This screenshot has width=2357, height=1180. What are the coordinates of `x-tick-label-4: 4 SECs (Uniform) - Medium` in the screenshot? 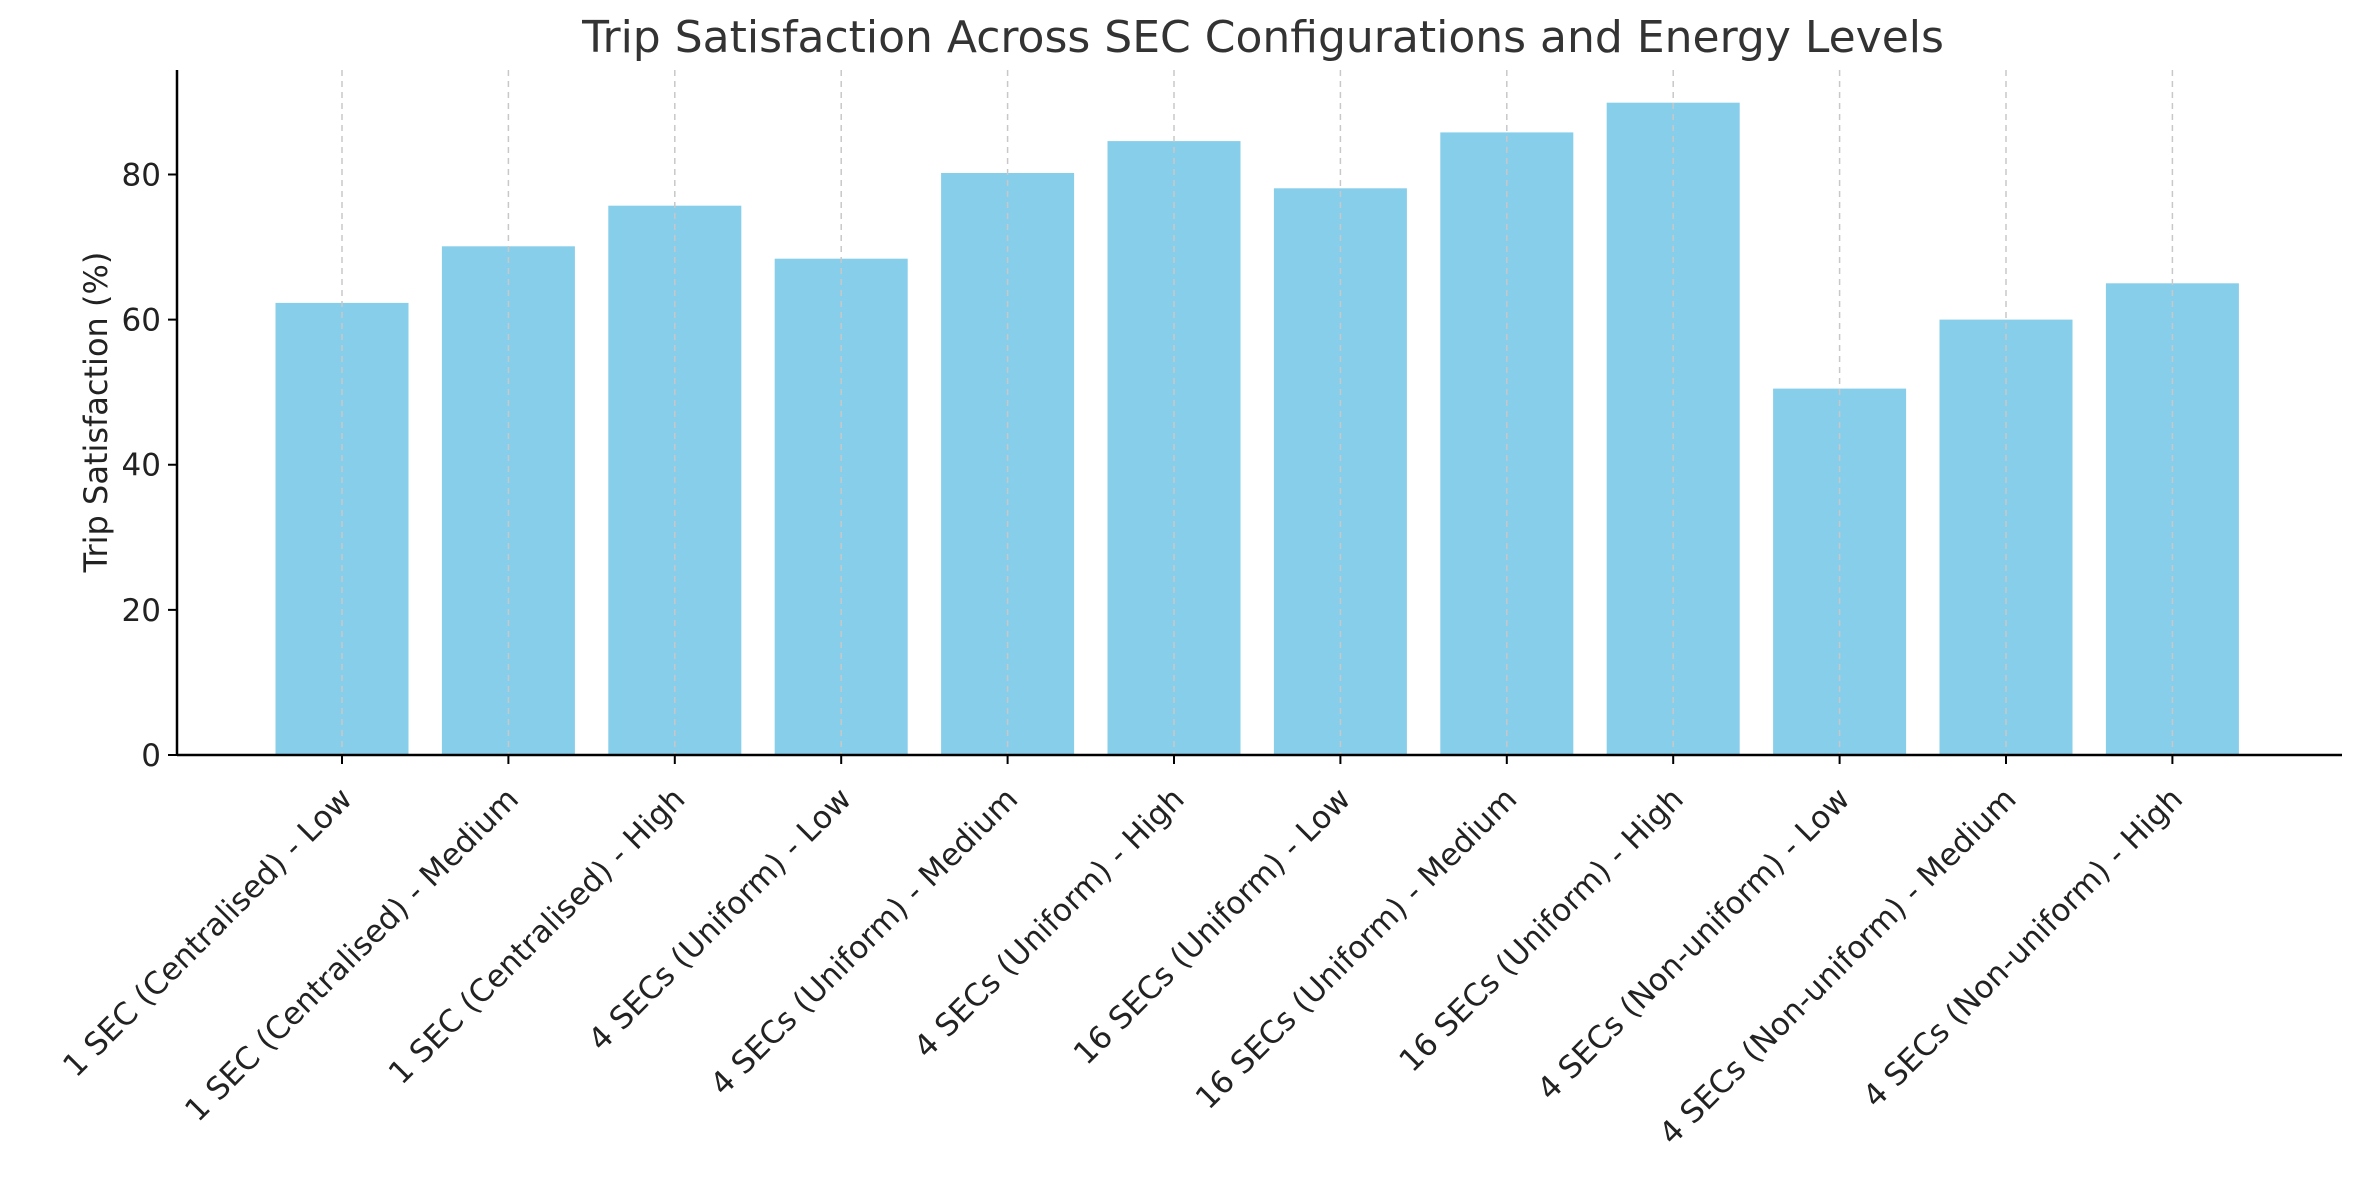 It's located at (865, 942).